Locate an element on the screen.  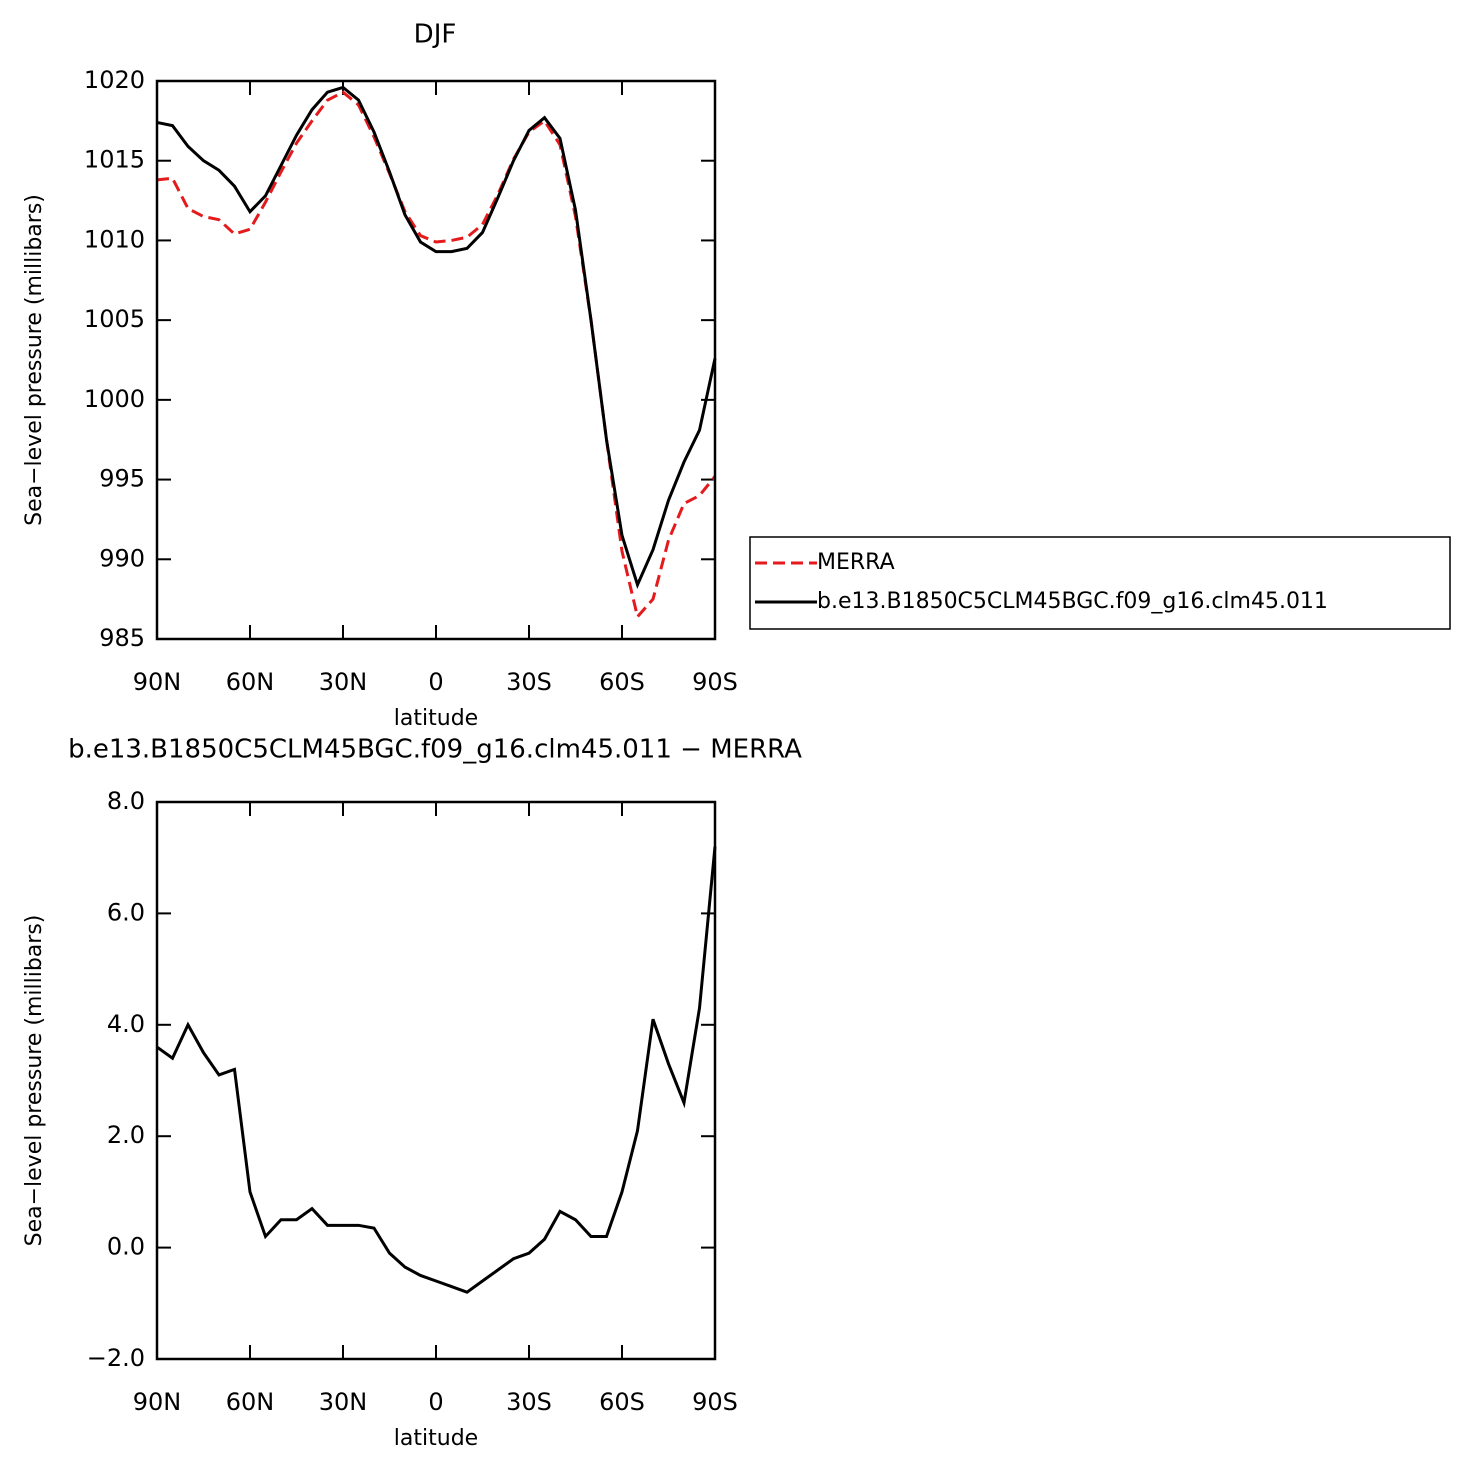
y-tick-label: 4.0 is located at coordinates (126, 1024).